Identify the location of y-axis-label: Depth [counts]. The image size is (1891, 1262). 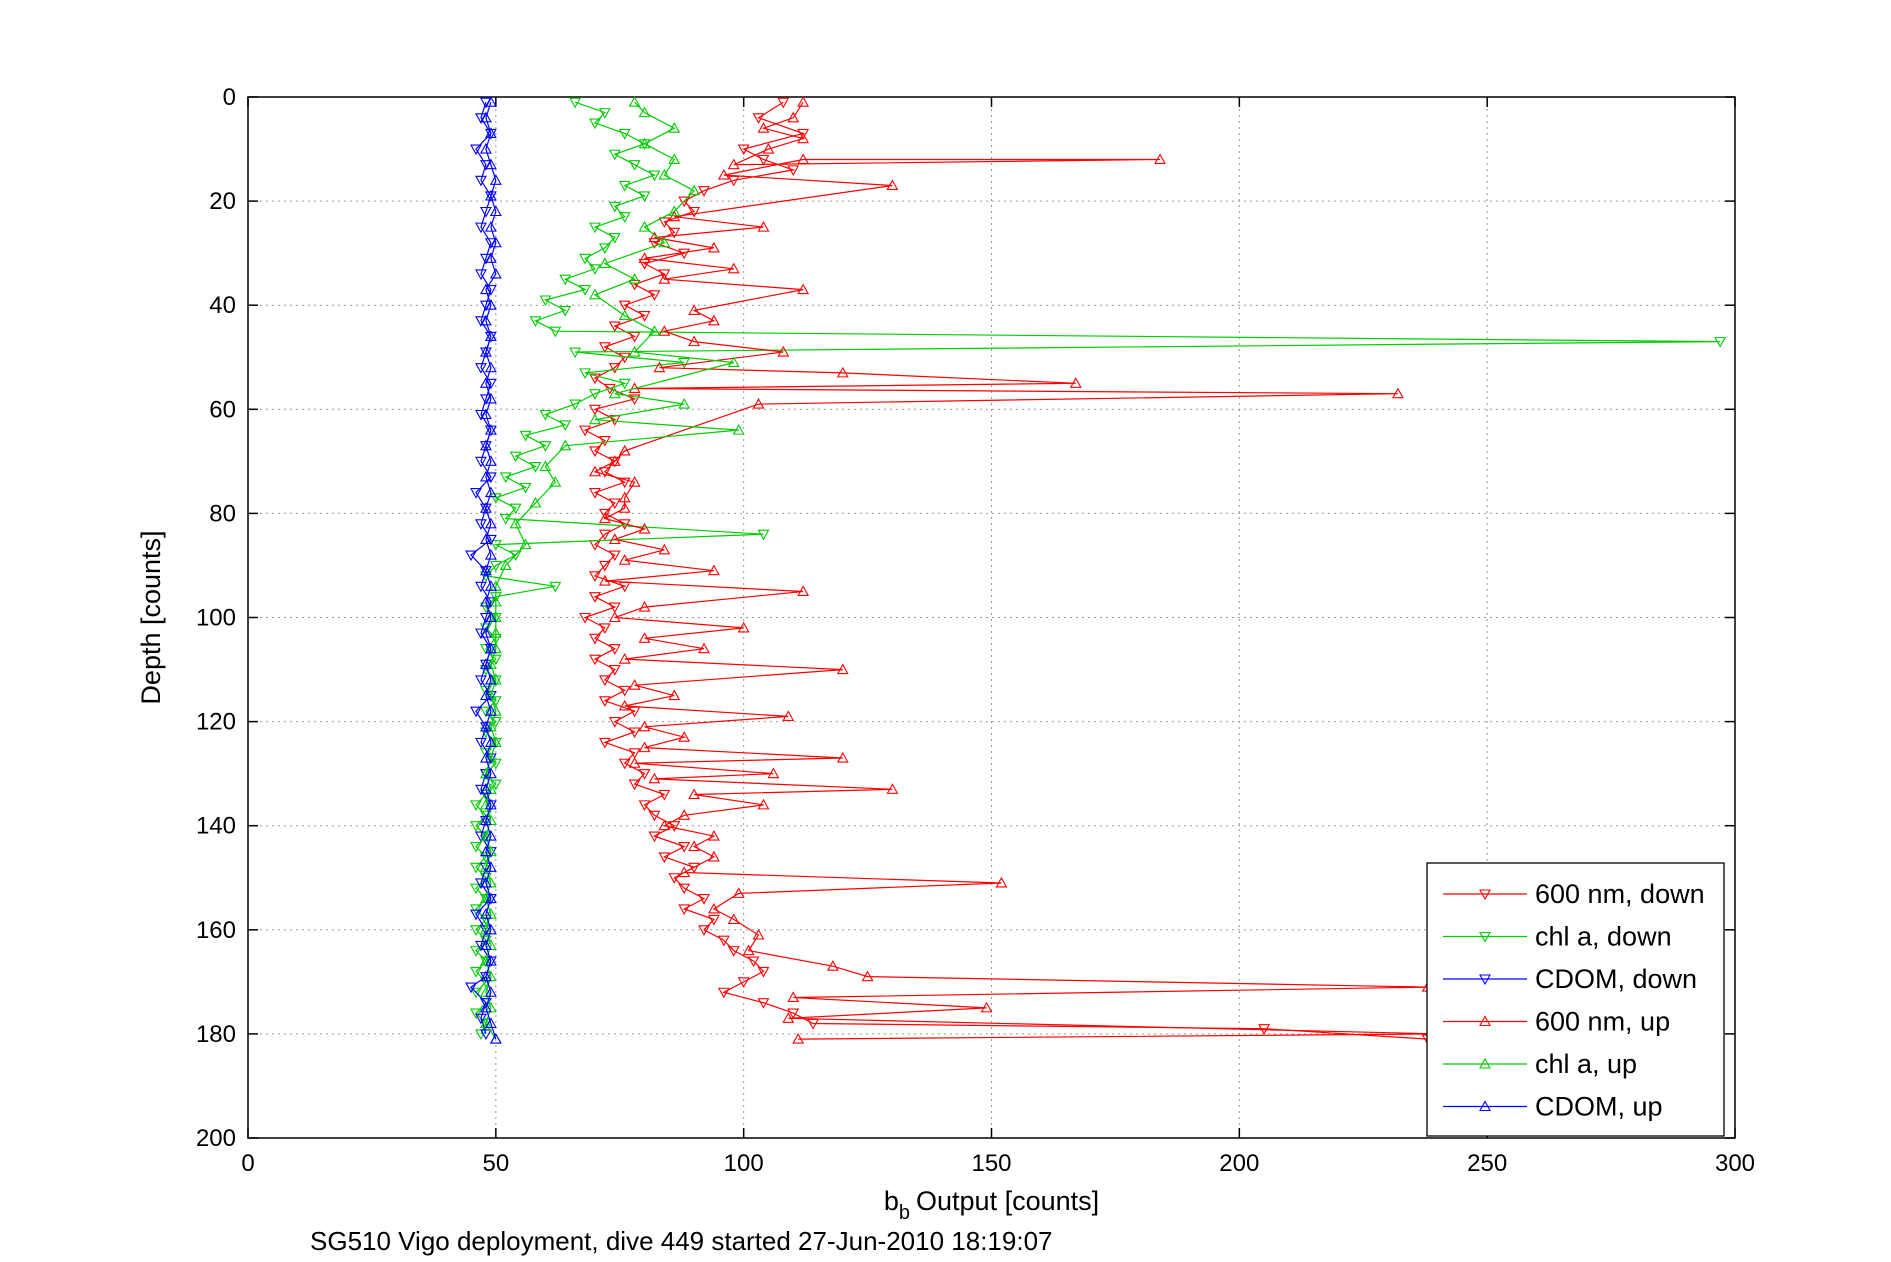
(151, 617).